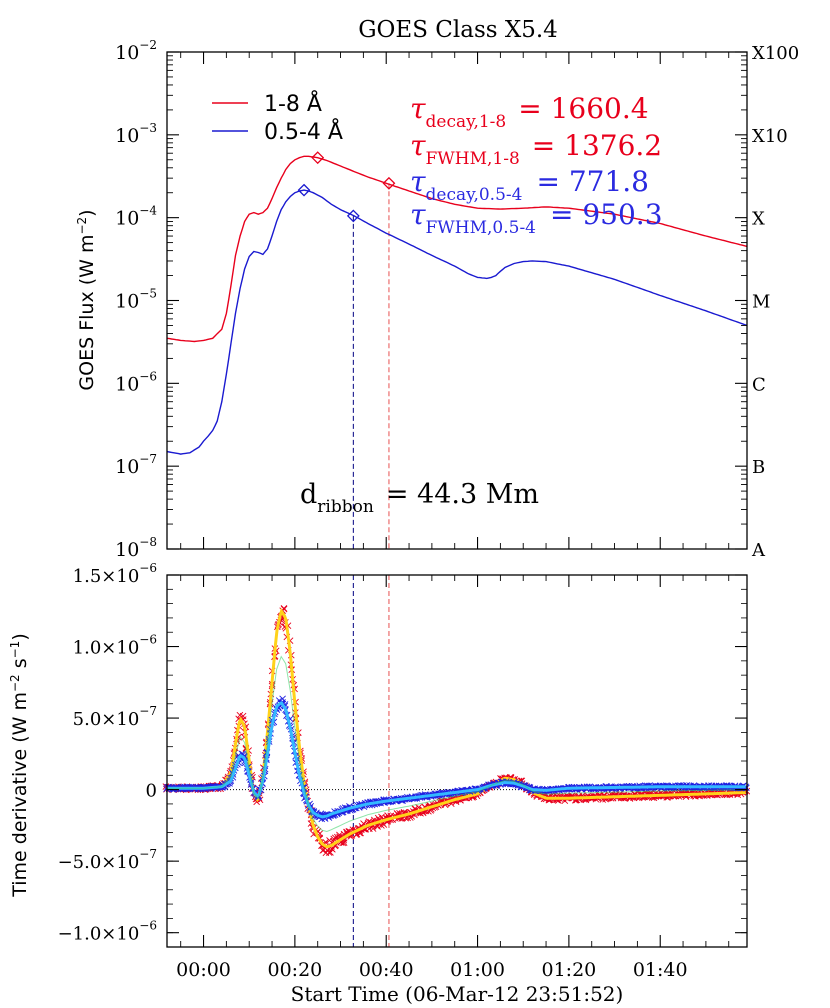 The height and width of the screenshot is (1008, 830). I want to click on chart-title: GOES Class X5.4, so click(458, 30).